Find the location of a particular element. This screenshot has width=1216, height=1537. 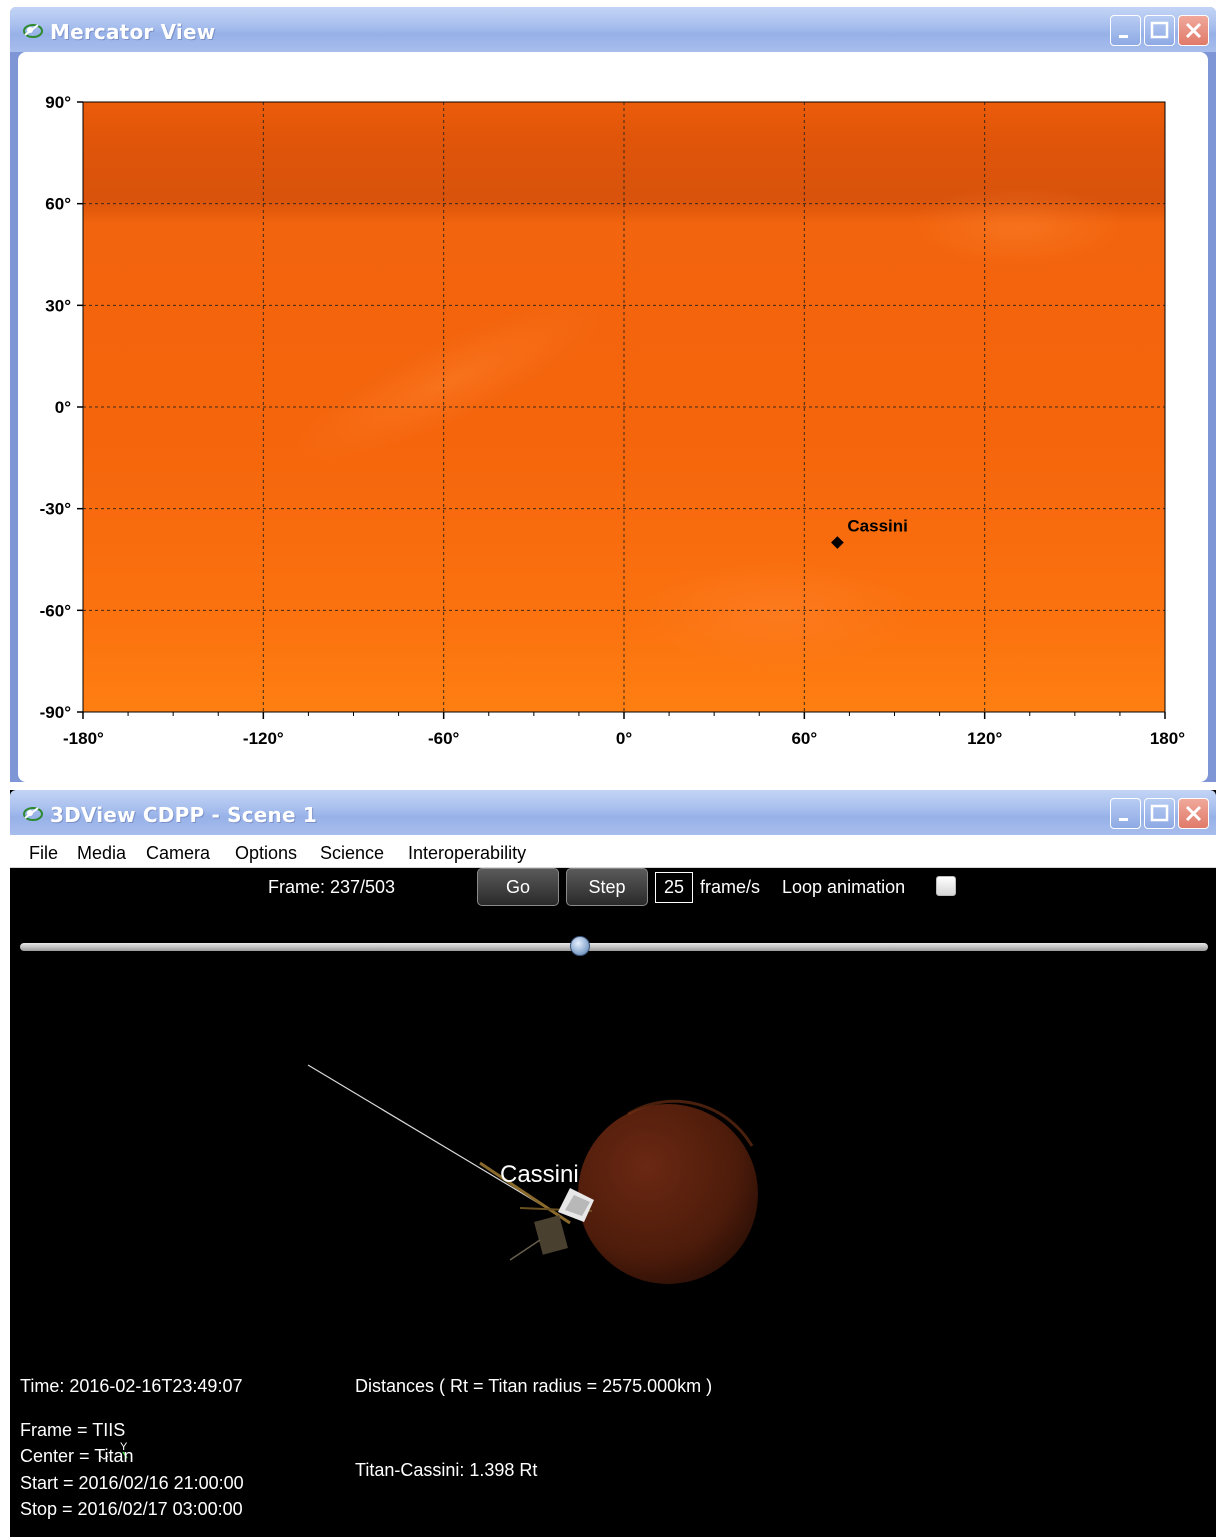

frame-counter: Frame: 237/503 is located at coordinates (332, 887).